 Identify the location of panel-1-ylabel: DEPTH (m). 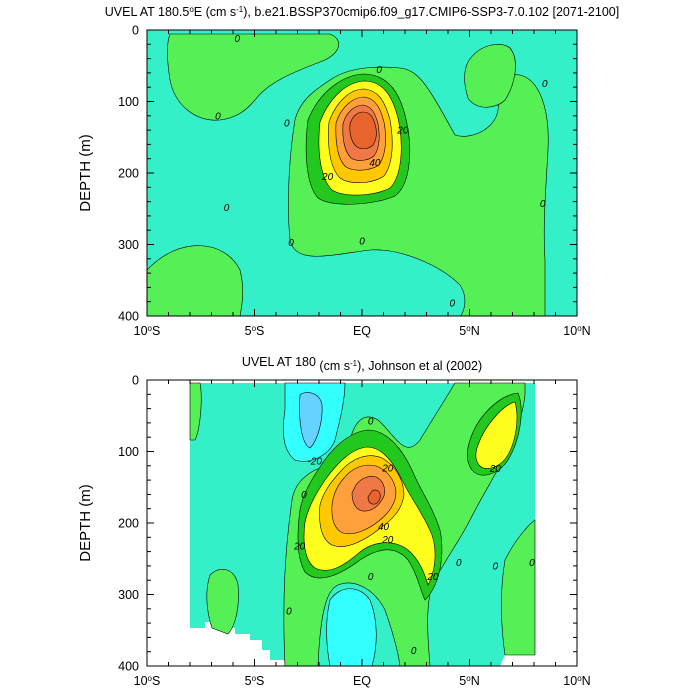
(85, 173).